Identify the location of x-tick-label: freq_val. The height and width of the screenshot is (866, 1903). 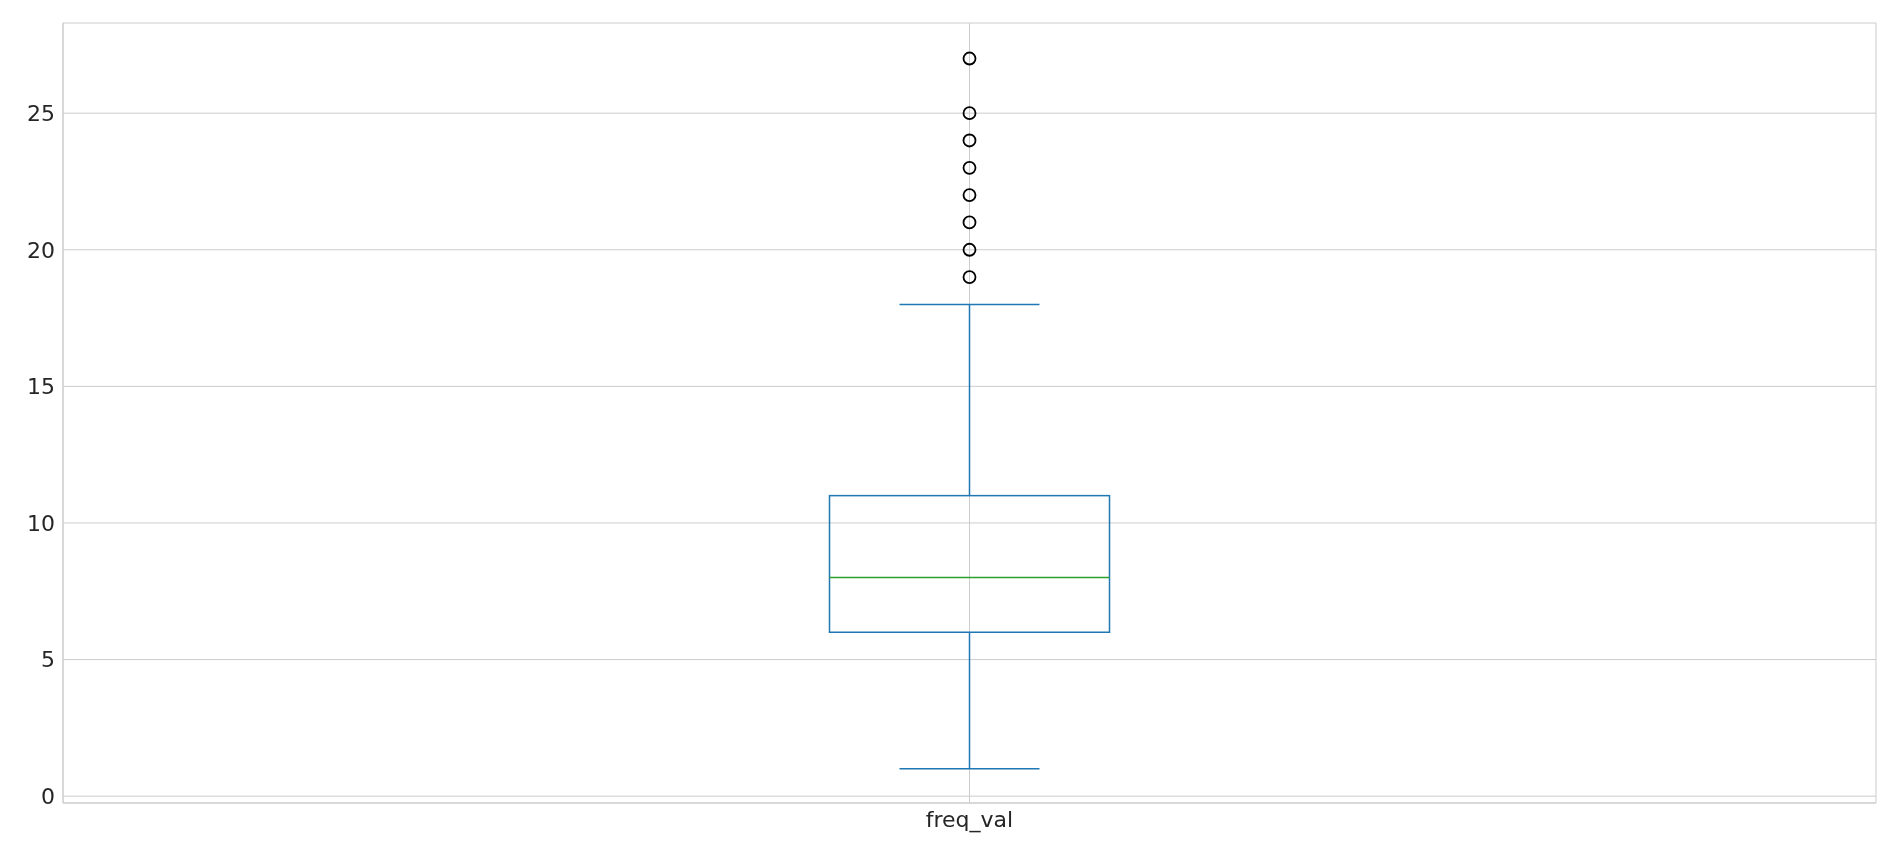
(969, 819).